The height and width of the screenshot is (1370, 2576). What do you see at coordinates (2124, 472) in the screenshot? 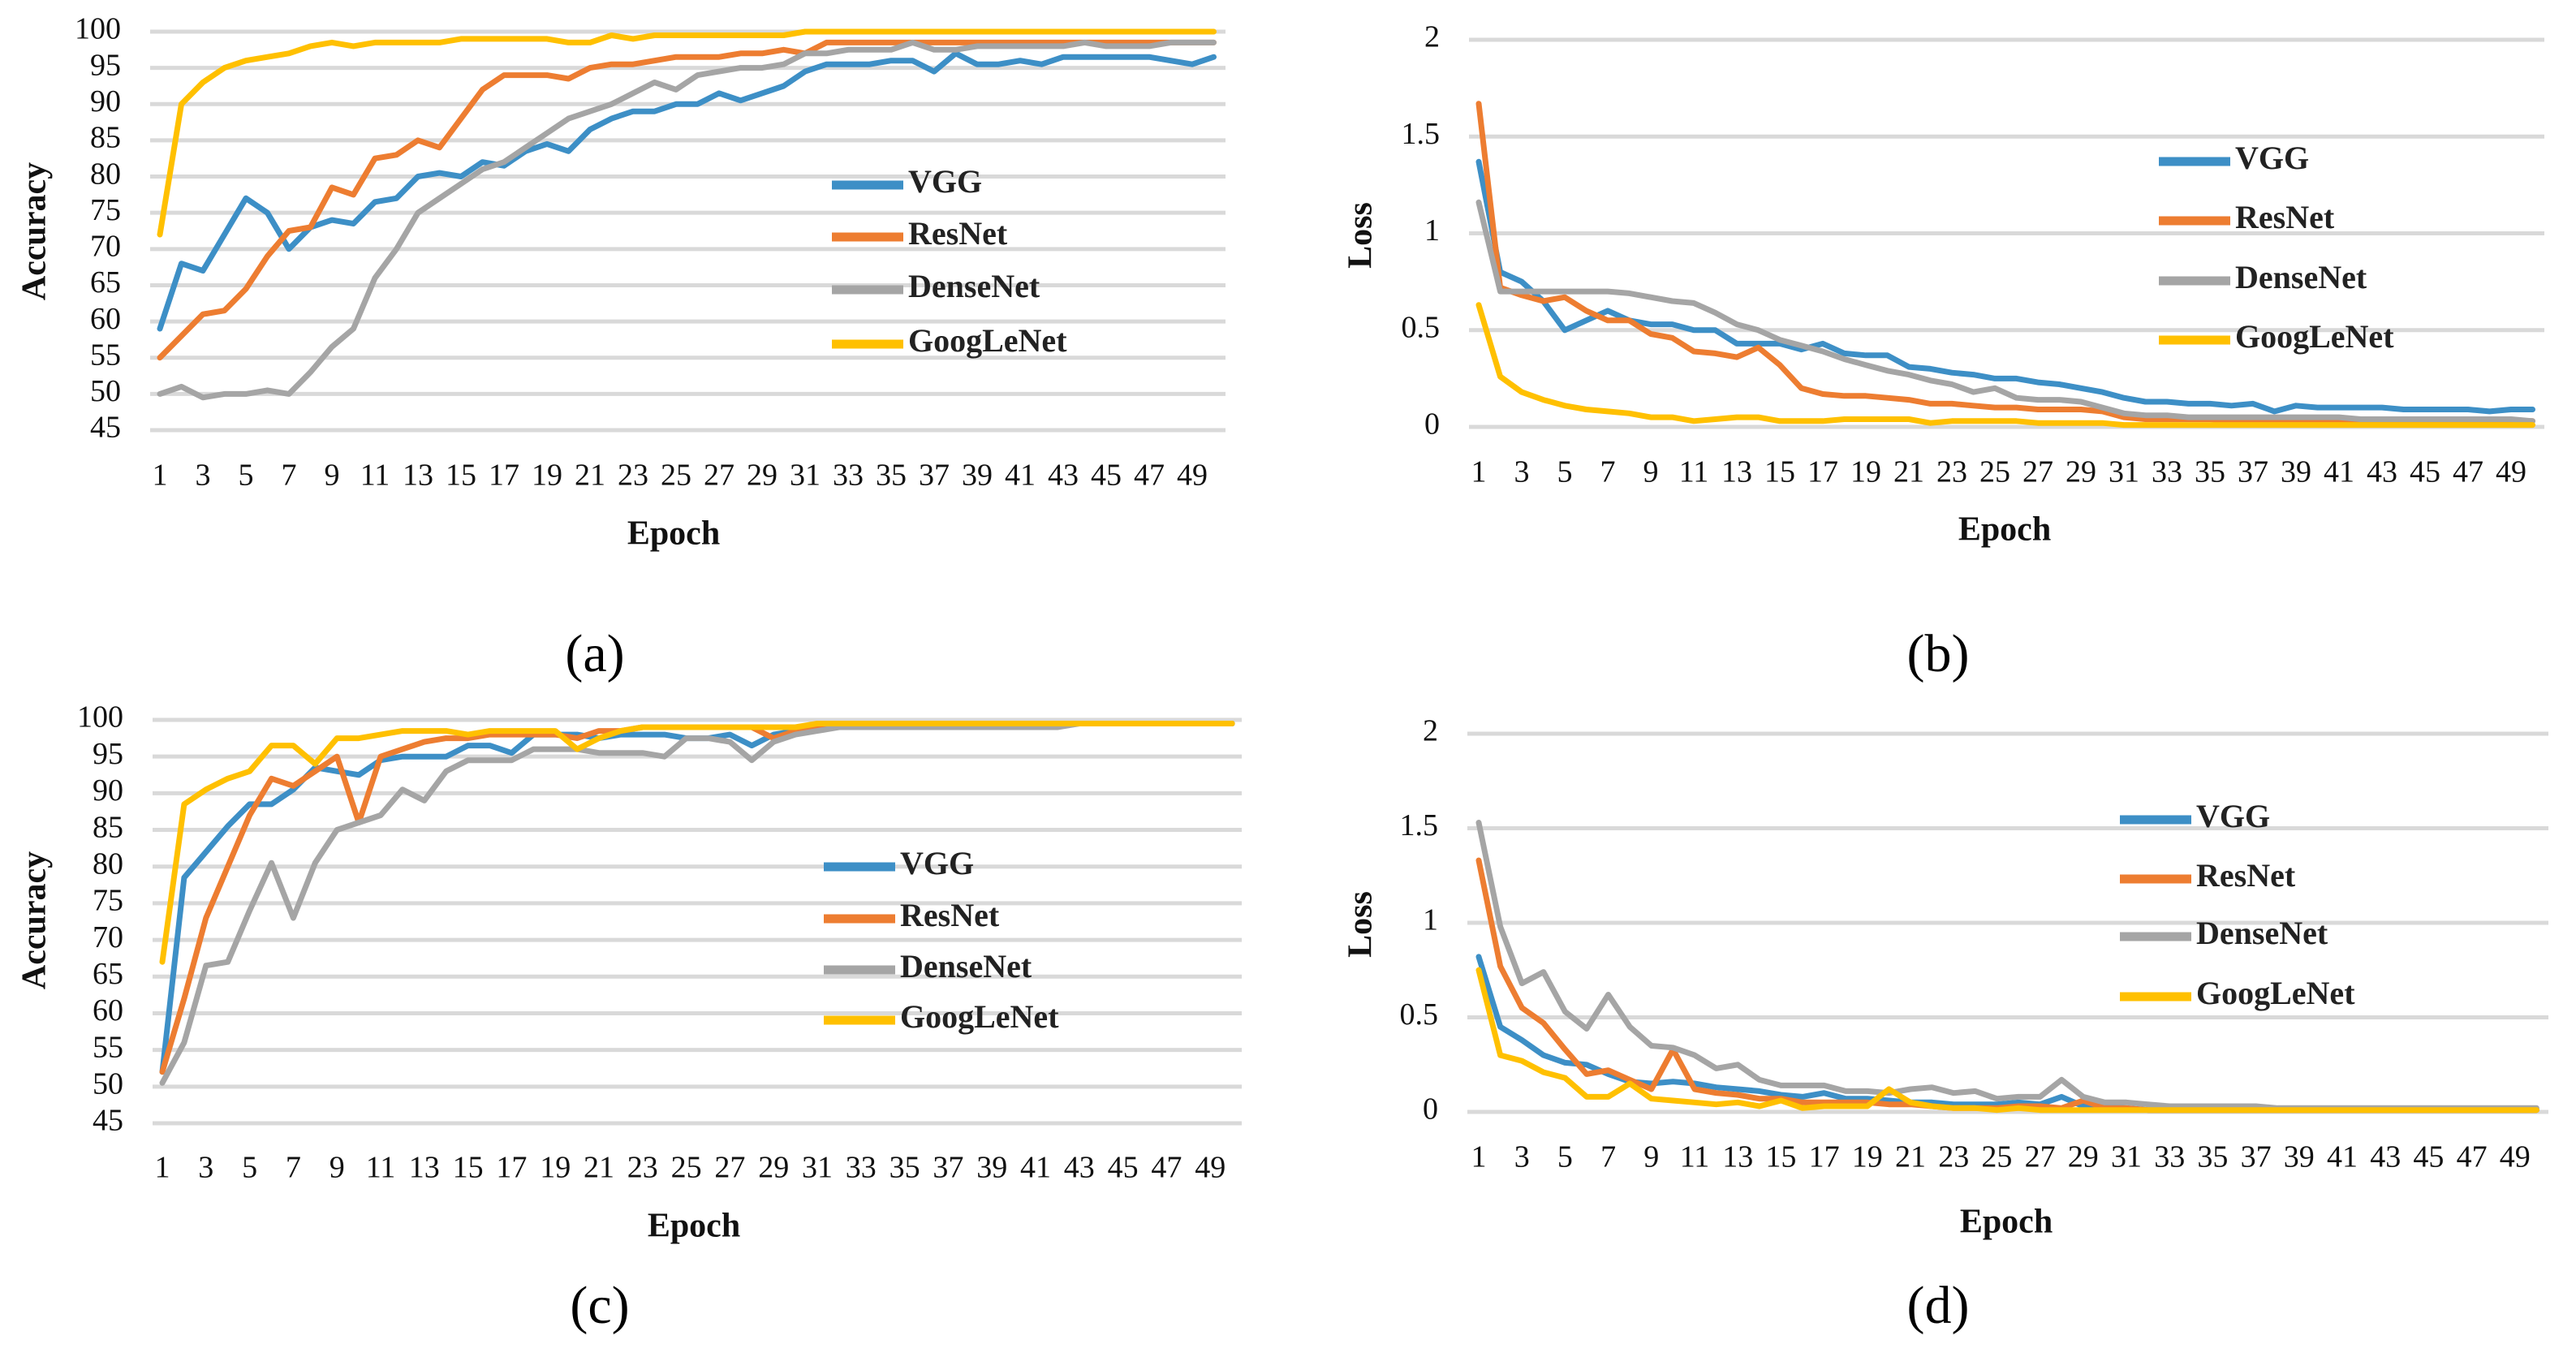
I see `x-tick-label: 31` at bounding box center [2124, 472].